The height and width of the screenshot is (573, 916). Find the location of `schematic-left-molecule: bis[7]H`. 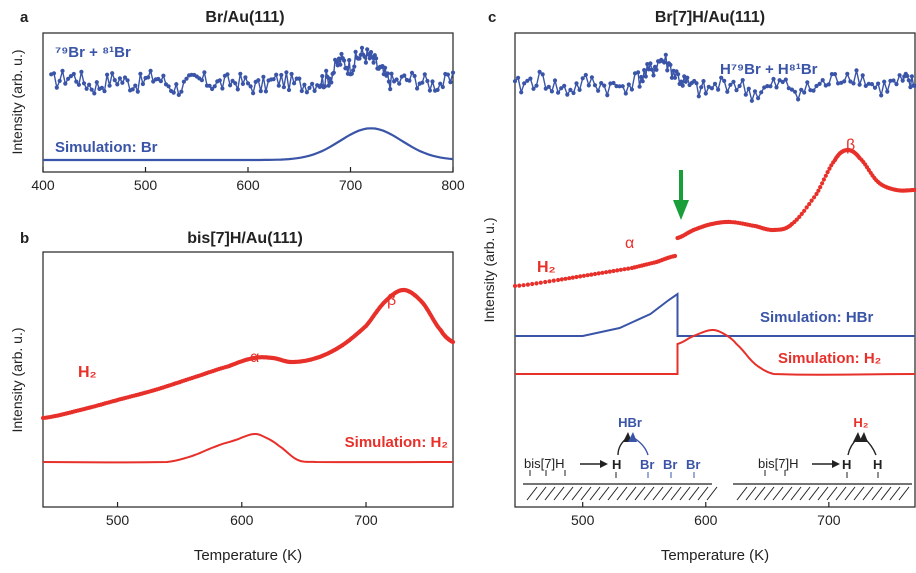

schematic-left-molecule: bis[7]H is located at coordinates (544, 463).